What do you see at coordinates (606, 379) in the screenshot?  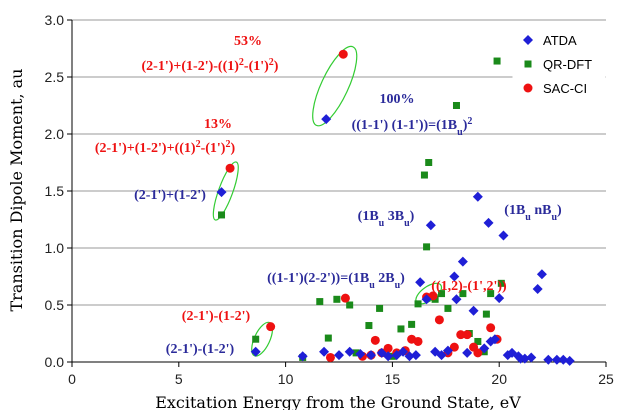 I see `x-tick-label: 25` at bounding box center [606, 379].